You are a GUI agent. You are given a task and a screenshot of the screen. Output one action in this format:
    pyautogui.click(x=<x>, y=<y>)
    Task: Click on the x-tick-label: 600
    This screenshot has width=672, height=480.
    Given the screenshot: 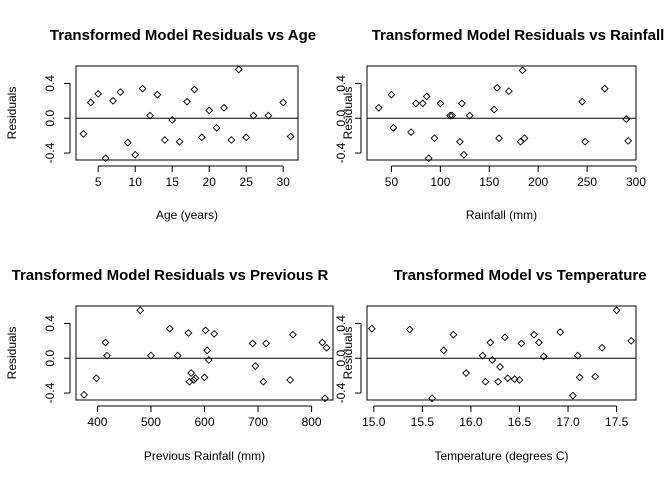 What is the action you would take?
    pyautogui.click(x=204, y=422)
    